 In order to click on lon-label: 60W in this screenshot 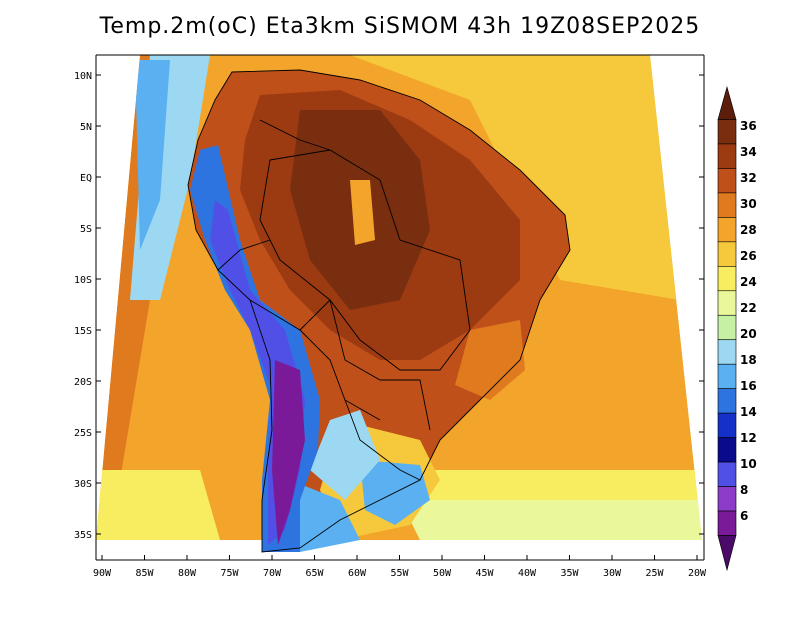, I will do `click(357, 573)`.